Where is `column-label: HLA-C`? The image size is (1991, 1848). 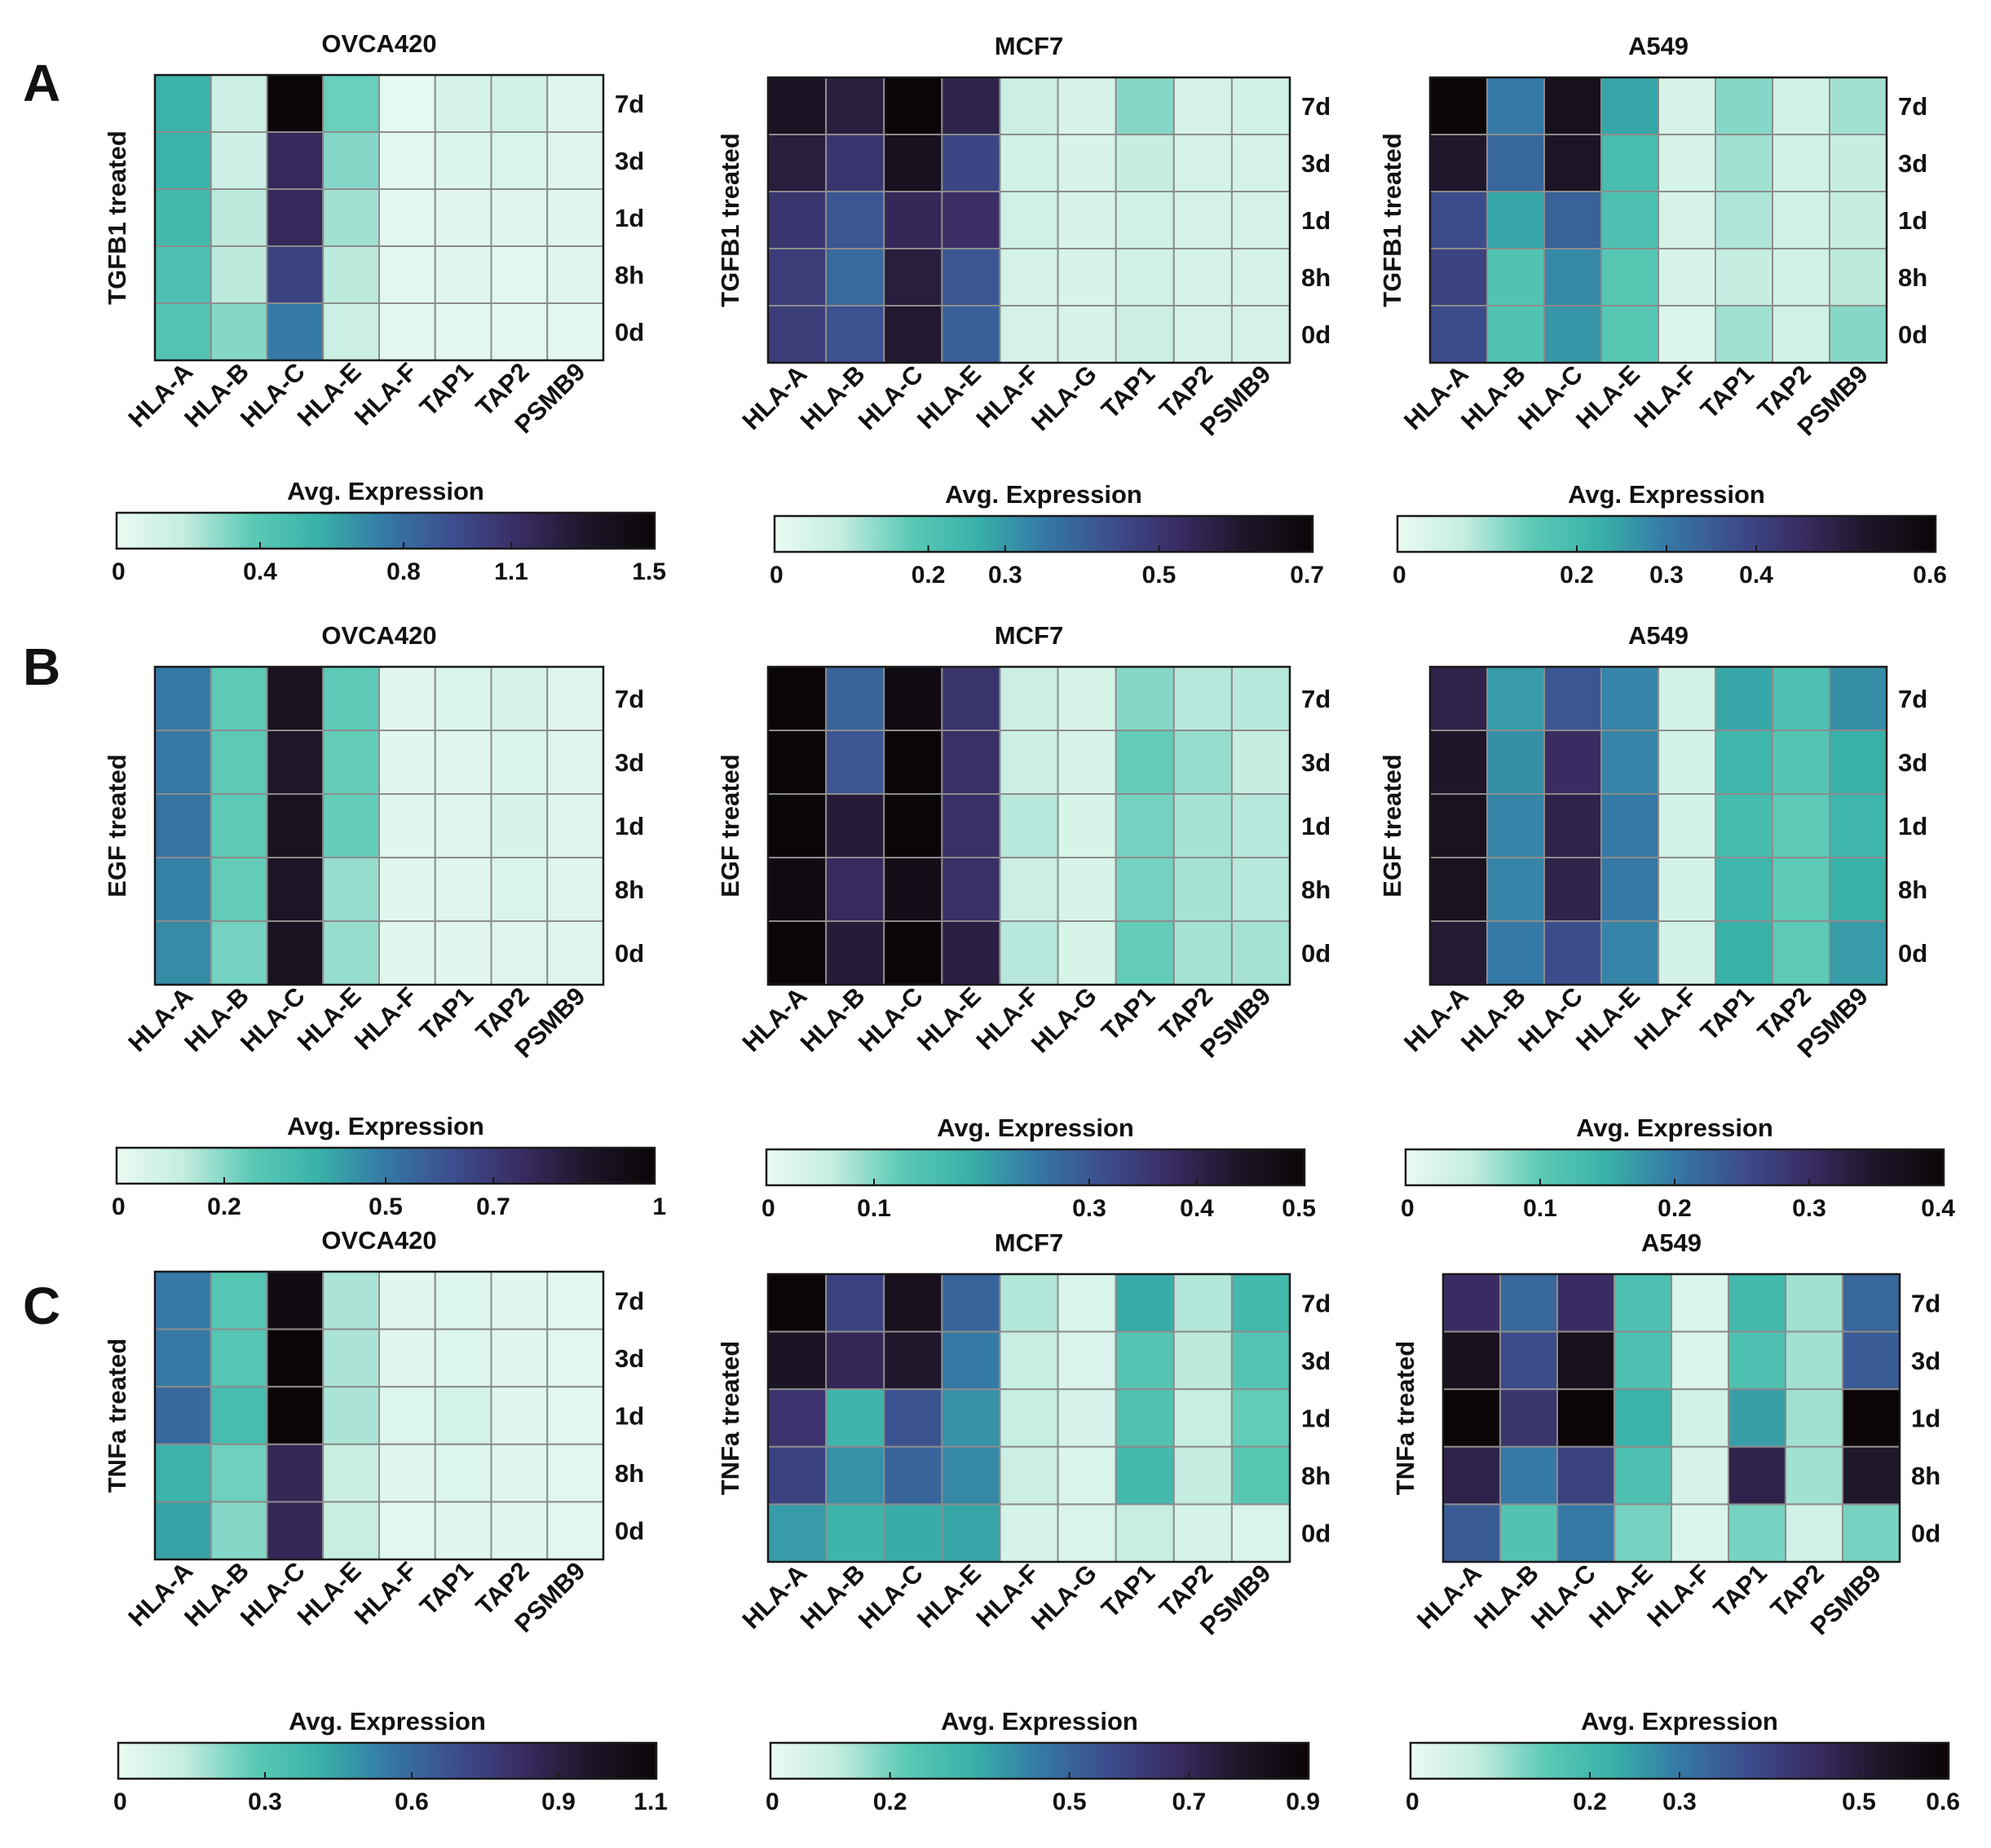
column-label: HLA-C is located at coordinates (273, 1019).